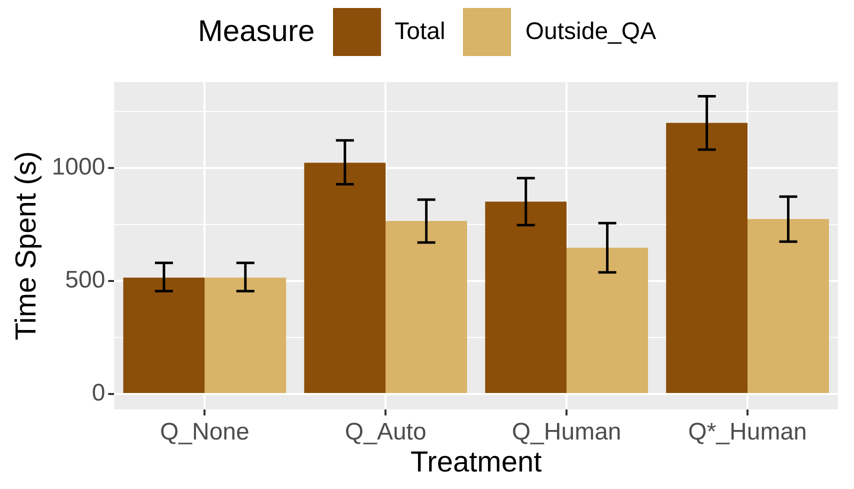 The height and width of the screenshot is (489, 854). What do you see at coordinates (85, 280) in the screenshot?
I see `y-tick-label: 500` at bounding box center [85, 280].